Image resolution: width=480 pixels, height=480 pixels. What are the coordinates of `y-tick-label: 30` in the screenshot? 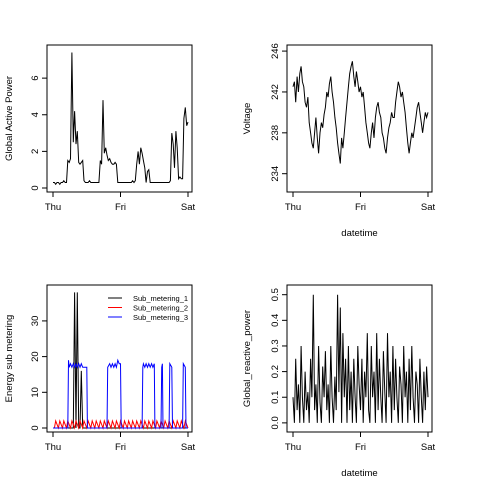 It's located at (35, 321).